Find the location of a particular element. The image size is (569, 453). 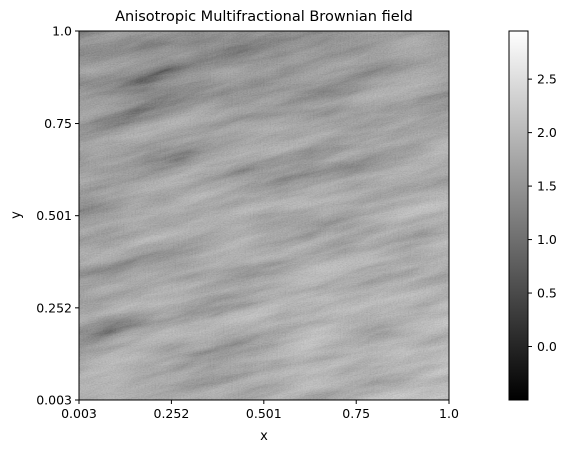

x-tick-label: 1.0 is located at coordinates (449, 413).